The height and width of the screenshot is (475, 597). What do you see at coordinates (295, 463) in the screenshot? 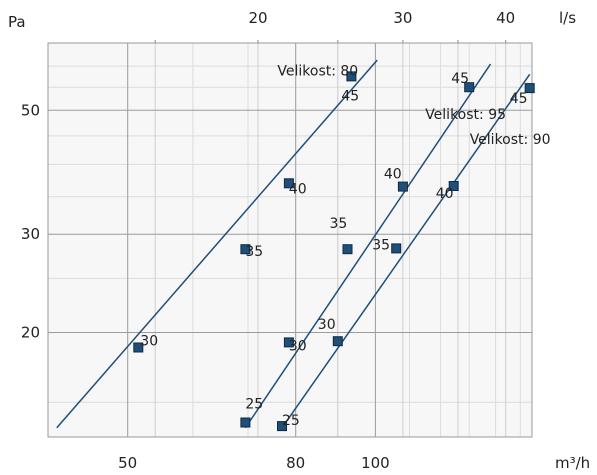
I see `x-tick-label-bottom: 80` at bounding box center [295, 463].